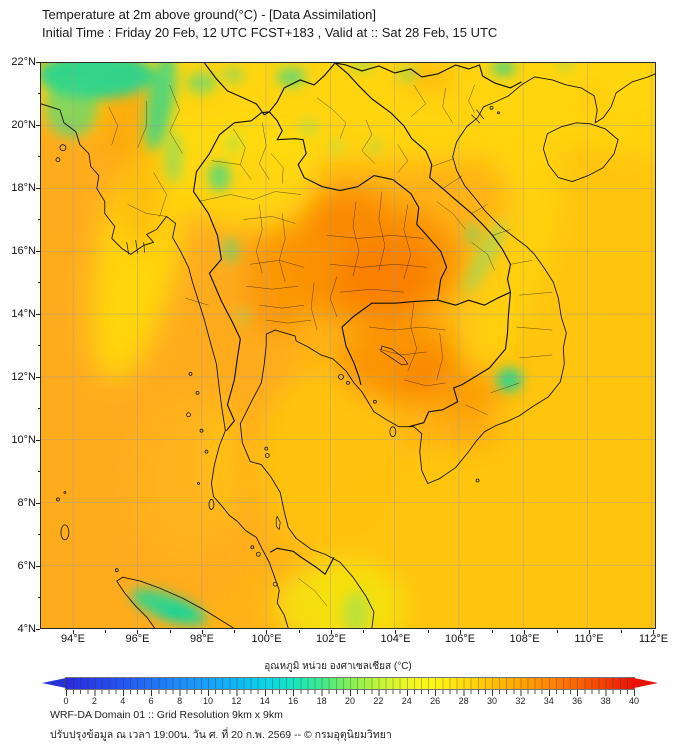 The image size is (676, 756). Describe the element at coordinates (278, 523) in the screenshot. I see `songkhla-lake` at that location.